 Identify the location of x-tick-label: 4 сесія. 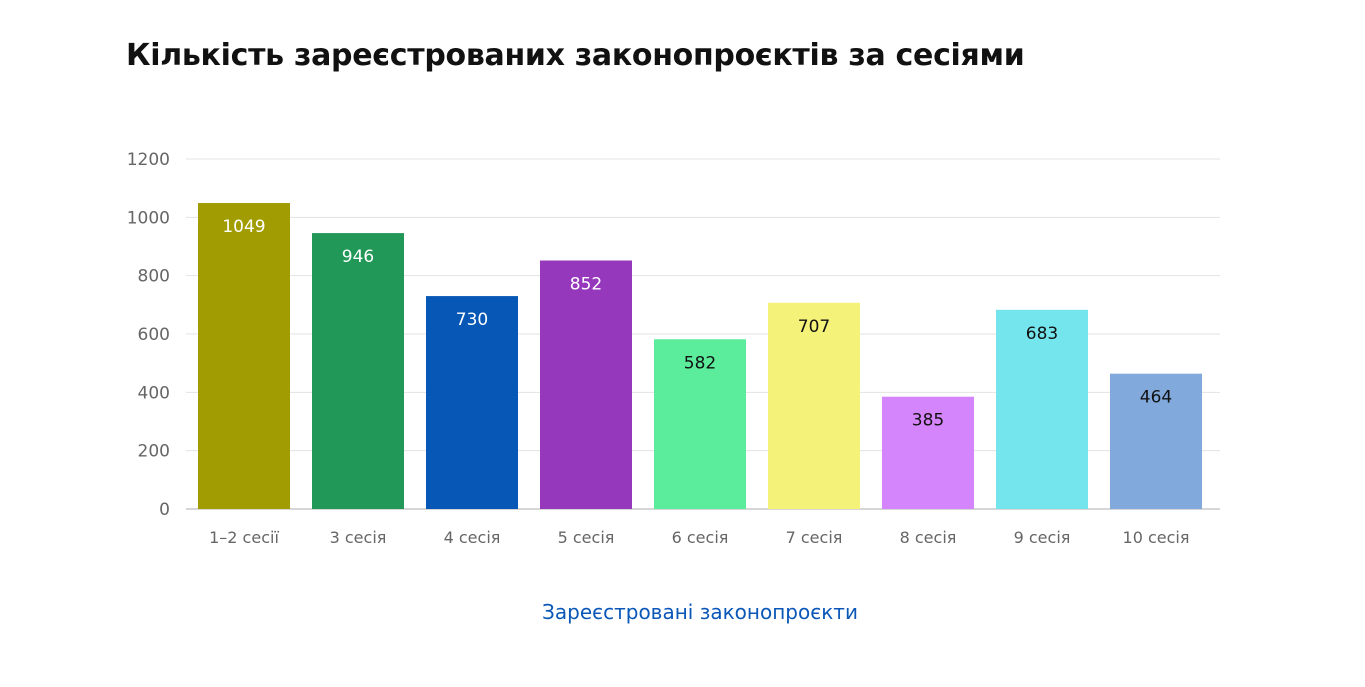
(472, 537).